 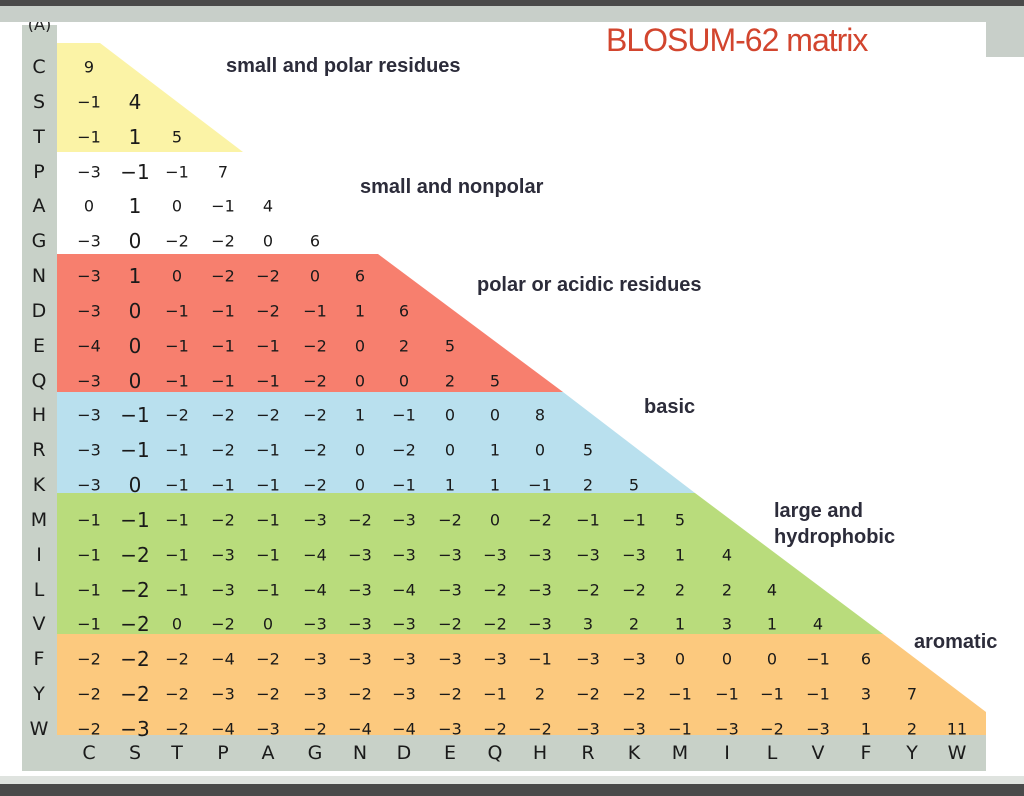 I want to click on column-label-a: A, so click(x=268, y=753).